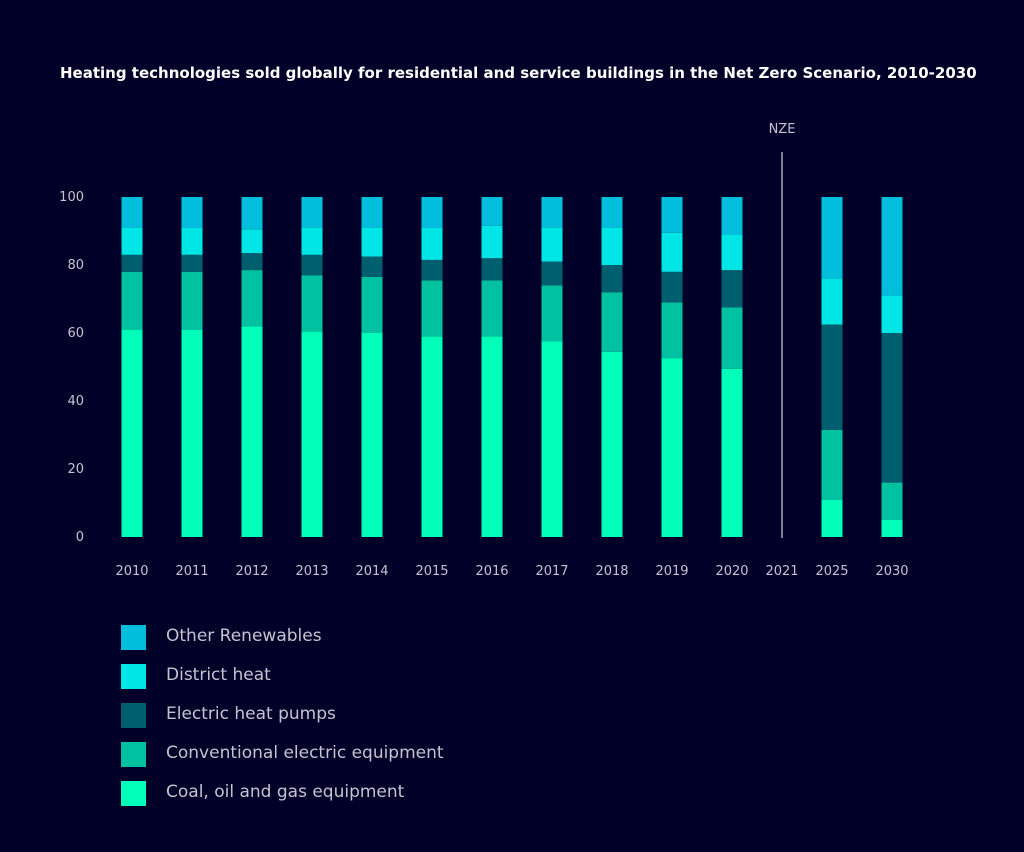 This screenshot has width=1024, height=852. Describe the element at coordinates (672, 447) in the screenshot. I see `bar-segment-2019-s0` at that location.